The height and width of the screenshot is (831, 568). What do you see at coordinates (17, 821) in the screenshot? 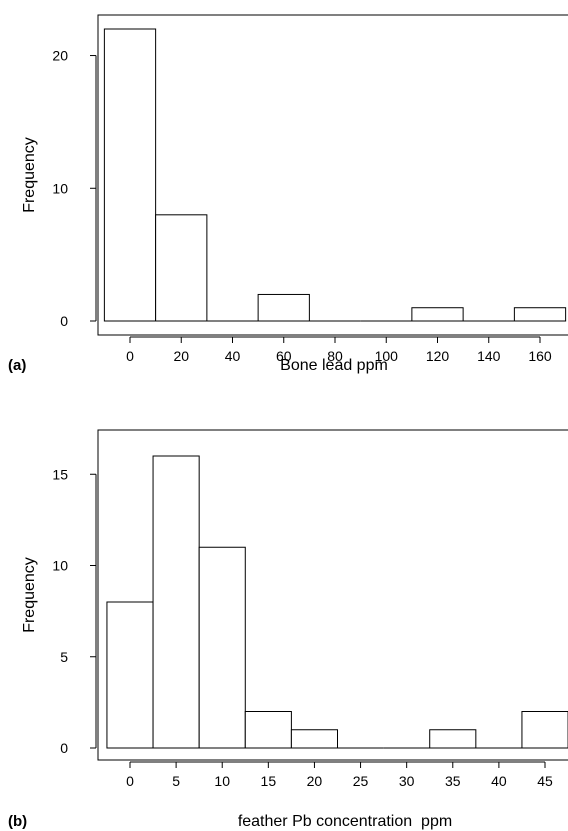
I see `panel-label: (b)` at bounding box center [17, 821].